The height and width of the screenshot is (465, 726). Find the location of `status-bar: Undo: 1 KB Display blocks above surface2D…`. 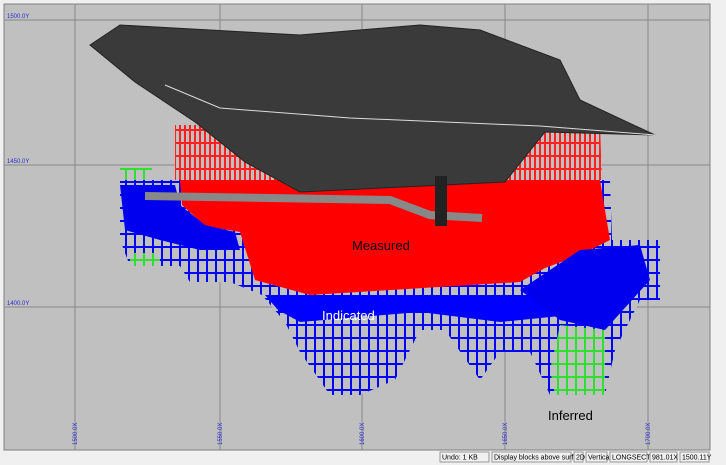

status-bar: Undo: 1 KB Display blocks above surface2D… is located at coordinates (575, 457).